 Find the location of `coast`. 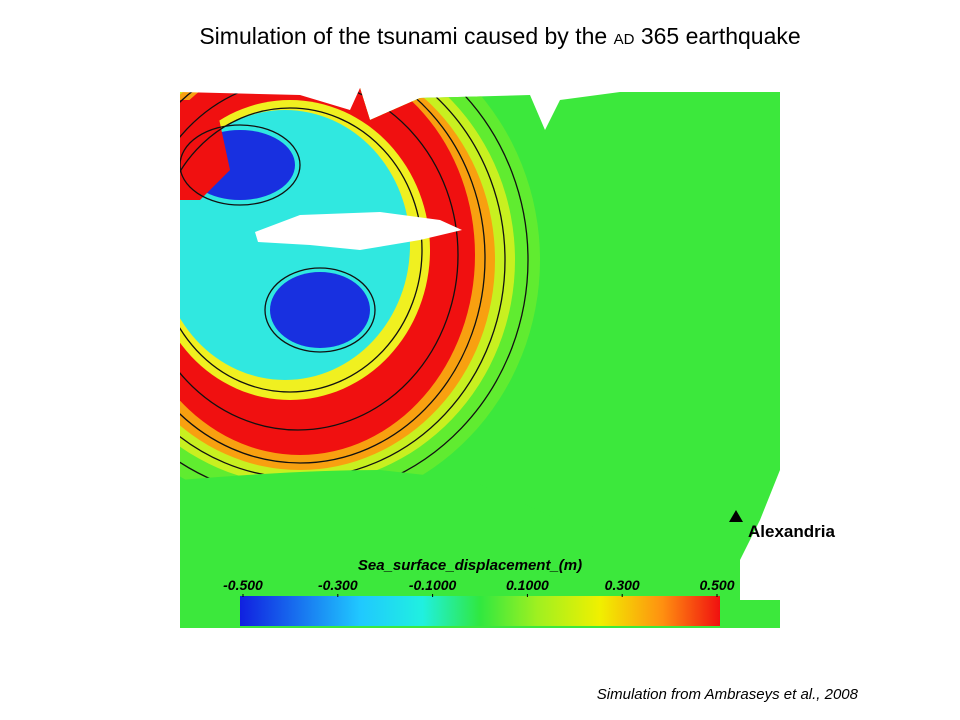

coast is located at coordinates (270, 99).